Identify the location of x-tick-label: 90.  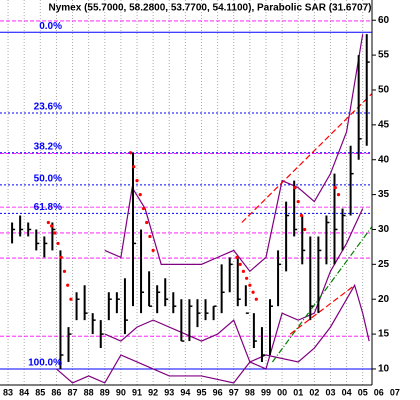
(121, 392).